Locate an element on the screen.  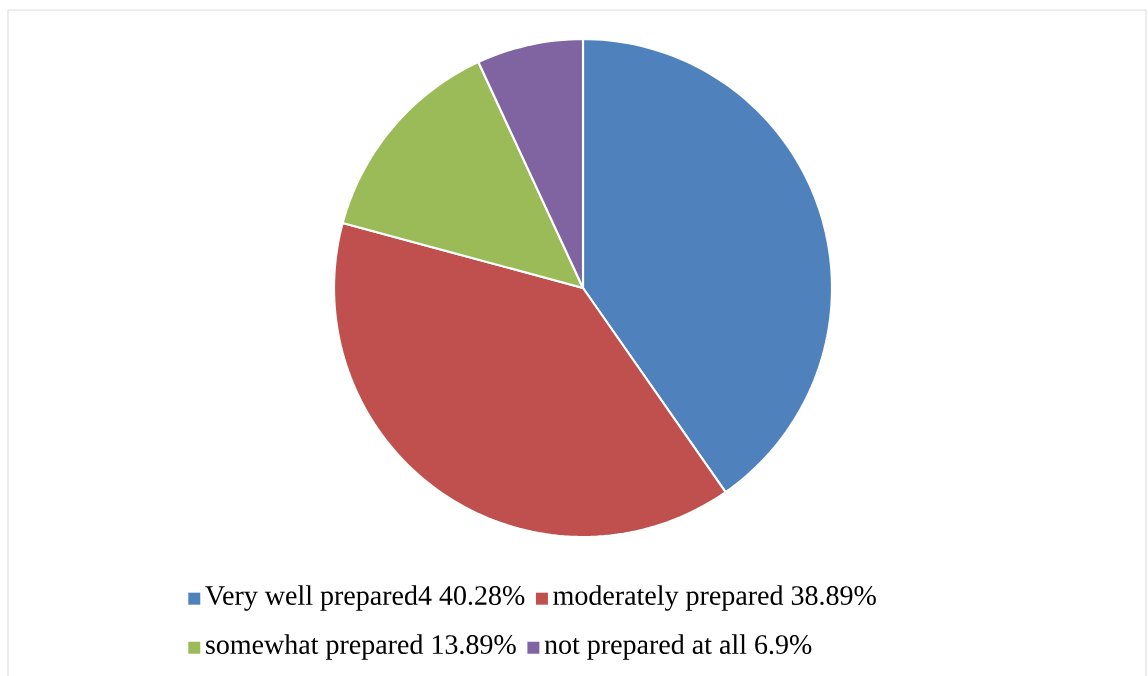
legend-label: not prepared at all 6.9% is located at coordinates (678, 647).